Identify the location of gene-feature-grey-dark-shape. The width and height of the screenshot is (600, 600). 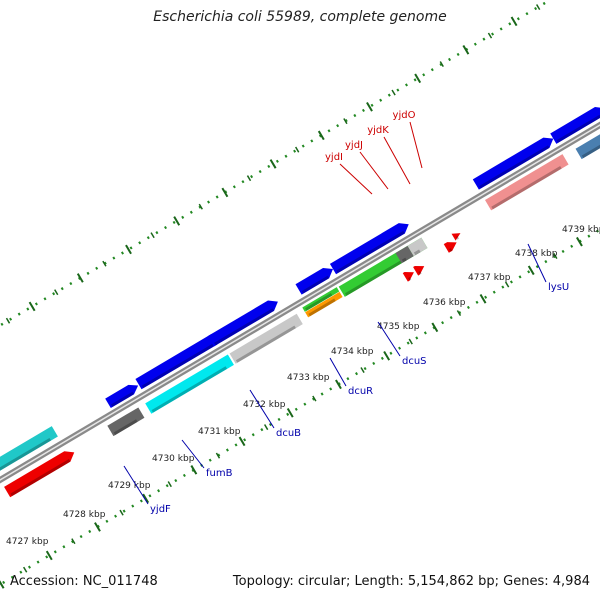
(126, 422).